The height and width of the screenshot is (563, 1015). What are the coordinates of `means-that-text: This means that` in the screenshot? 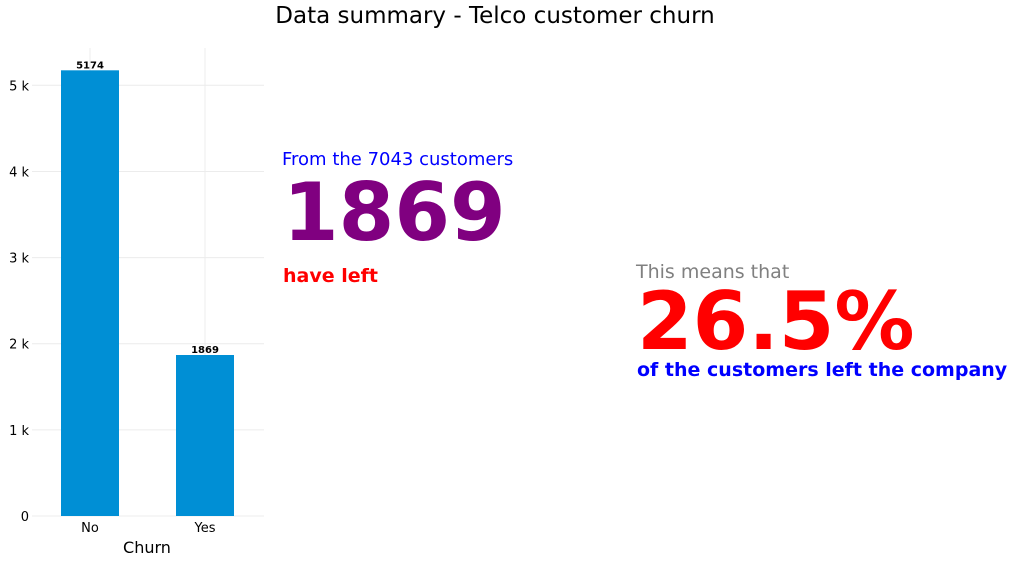 It's located at (713, 272).